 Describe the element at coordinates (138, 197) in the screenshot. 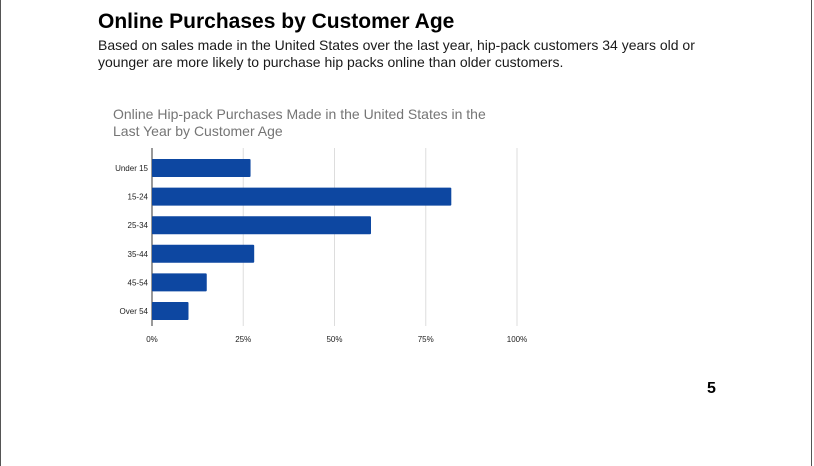

I see `category-label: 15-24` at that location.